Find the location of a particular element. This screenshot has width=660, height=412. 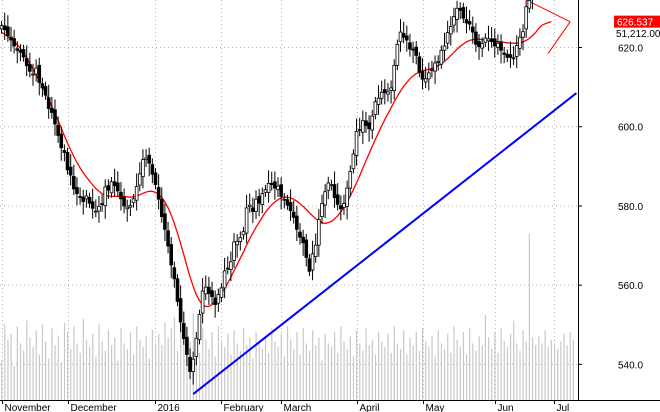

x-tick-label: December is located at coordinates (94, 407).